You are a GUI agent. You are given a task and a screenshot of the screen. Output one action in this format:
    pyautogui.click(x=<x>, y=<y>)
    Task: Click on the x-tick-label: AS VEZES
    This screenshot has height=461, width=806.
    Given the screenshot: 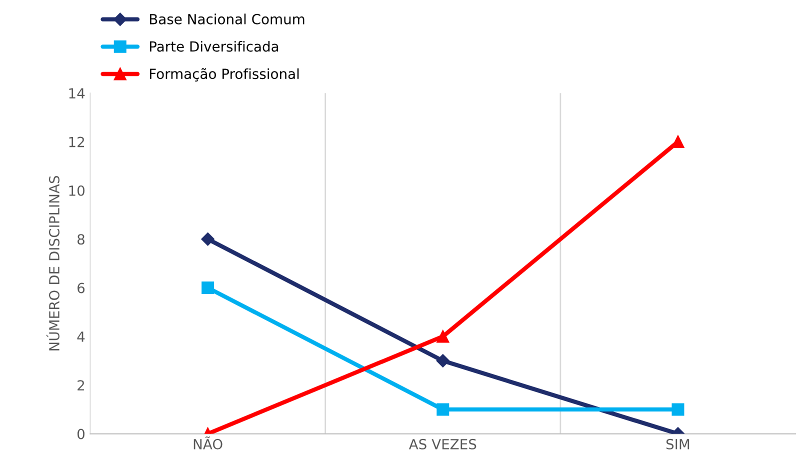 What is the action you would take?
    pyautogui.click(x=442, y=444)
    